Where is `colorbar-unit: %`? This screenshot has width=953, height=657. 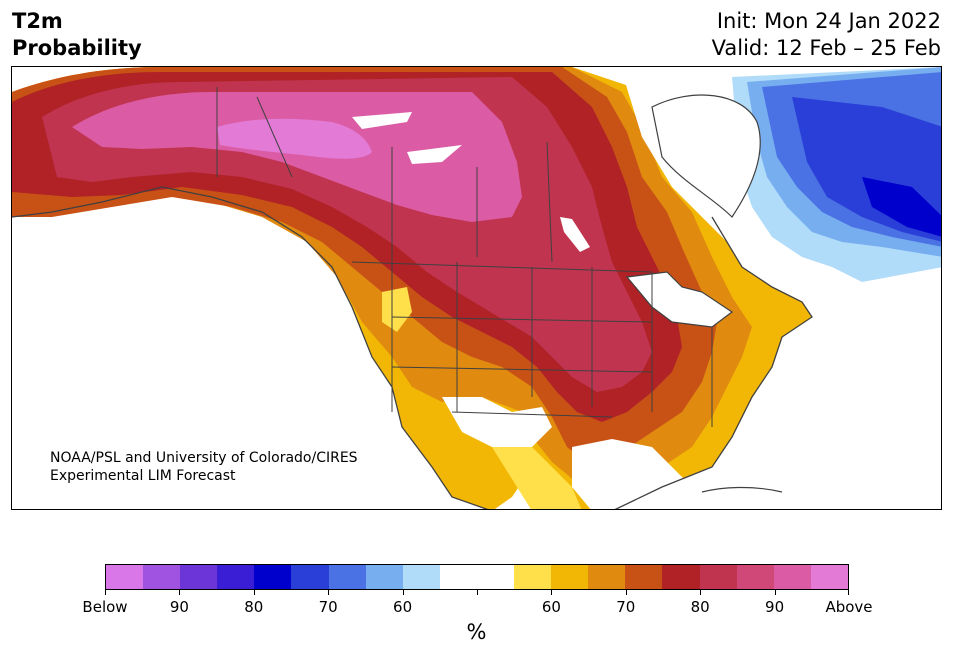 colorbar-unit: % is located at coordinates (476, 632).